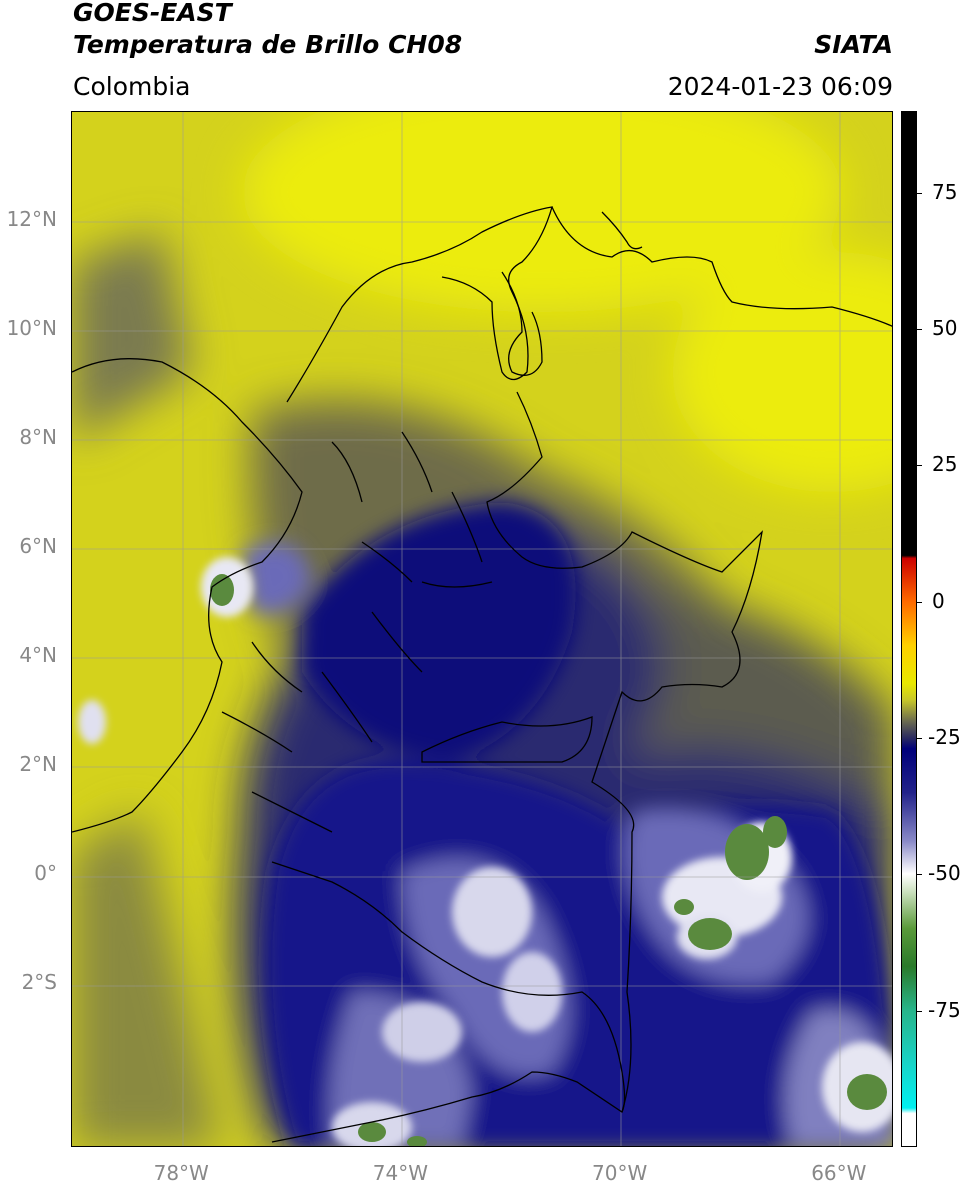  What do you see at coordinates (938, 600) in the screenshot?
I see `colorbar-tick-label: 0` at bounding box center [938, 600].